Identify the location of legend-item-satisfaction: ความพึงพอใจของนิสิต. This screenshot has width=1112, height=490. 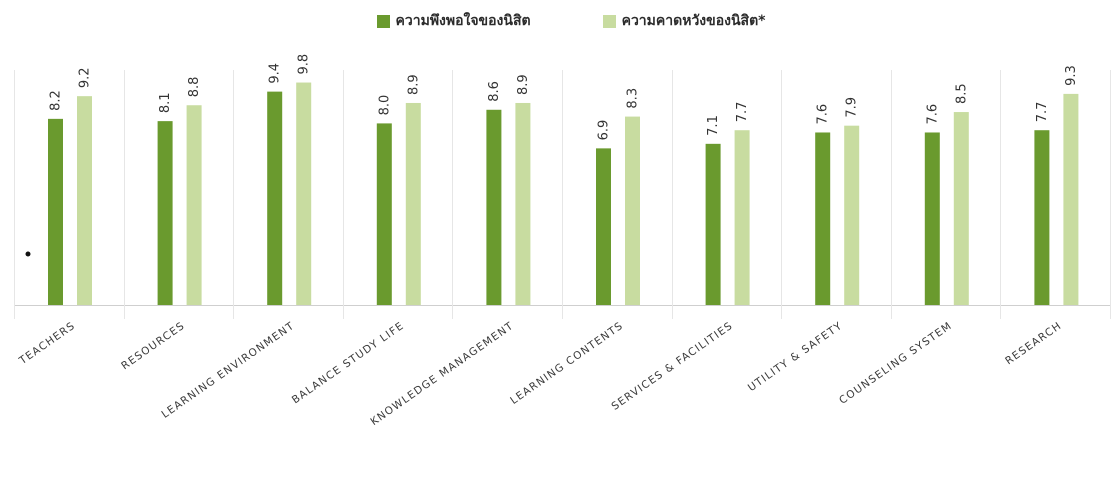
(453, 21).